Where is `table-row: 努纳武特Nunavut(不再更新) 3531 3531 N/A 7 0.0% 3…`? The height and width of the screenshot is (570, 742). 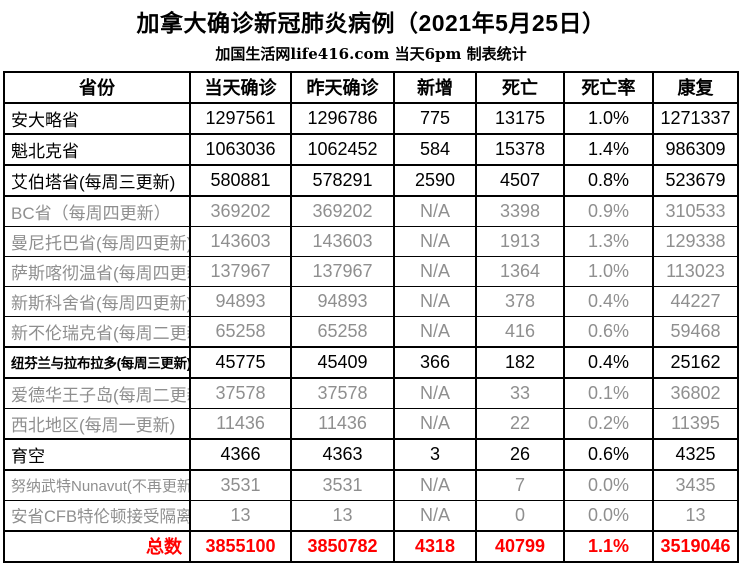 table-row: 努纳武特Nunavut(不再更新) 3531 3531 N/A 7 0.0% 3… is located at coordinates (371, 485).